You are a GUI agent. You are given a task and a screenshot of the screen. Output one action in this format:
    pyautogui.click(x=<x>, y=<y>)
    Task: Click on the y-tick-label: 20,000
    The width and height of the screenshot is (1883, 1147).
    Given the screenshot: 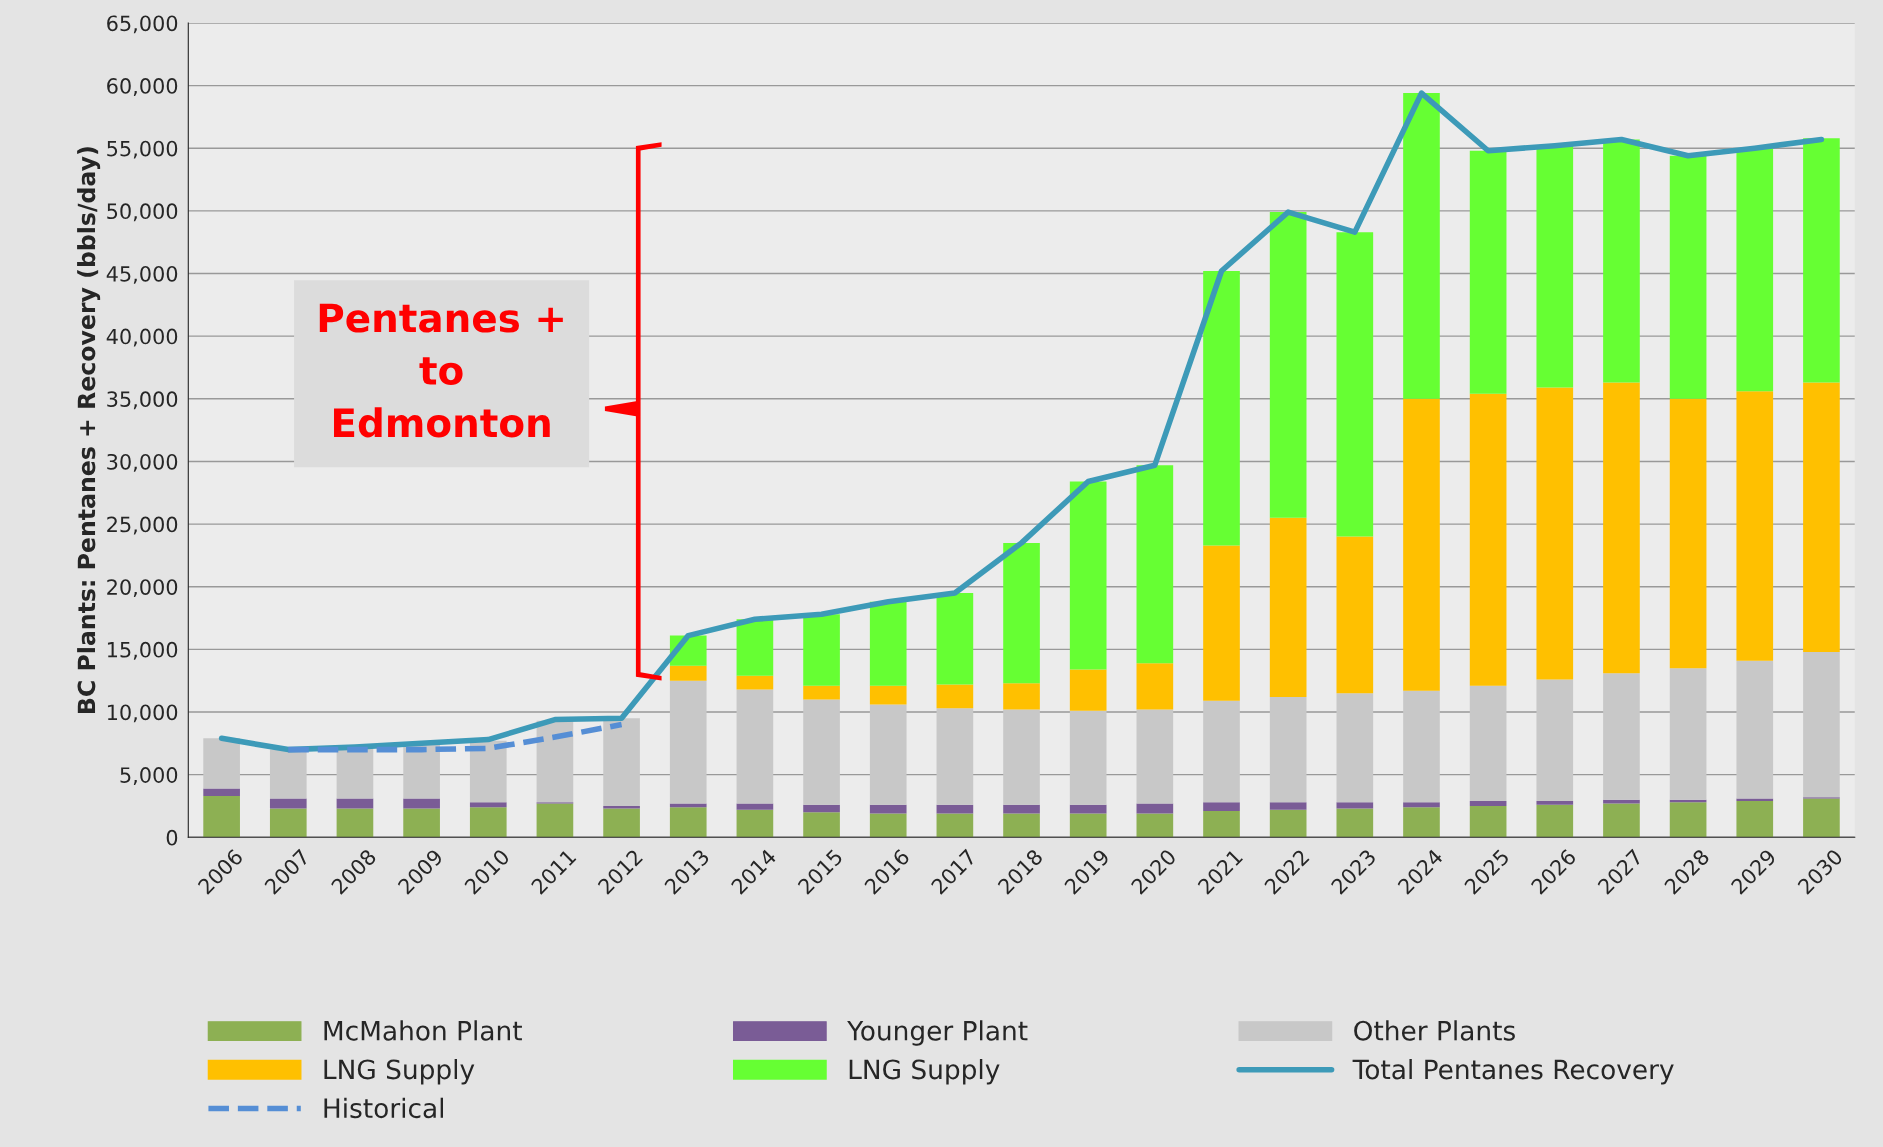 What is the action you would take?
    pyautogui.click(x=142, y=588)
    